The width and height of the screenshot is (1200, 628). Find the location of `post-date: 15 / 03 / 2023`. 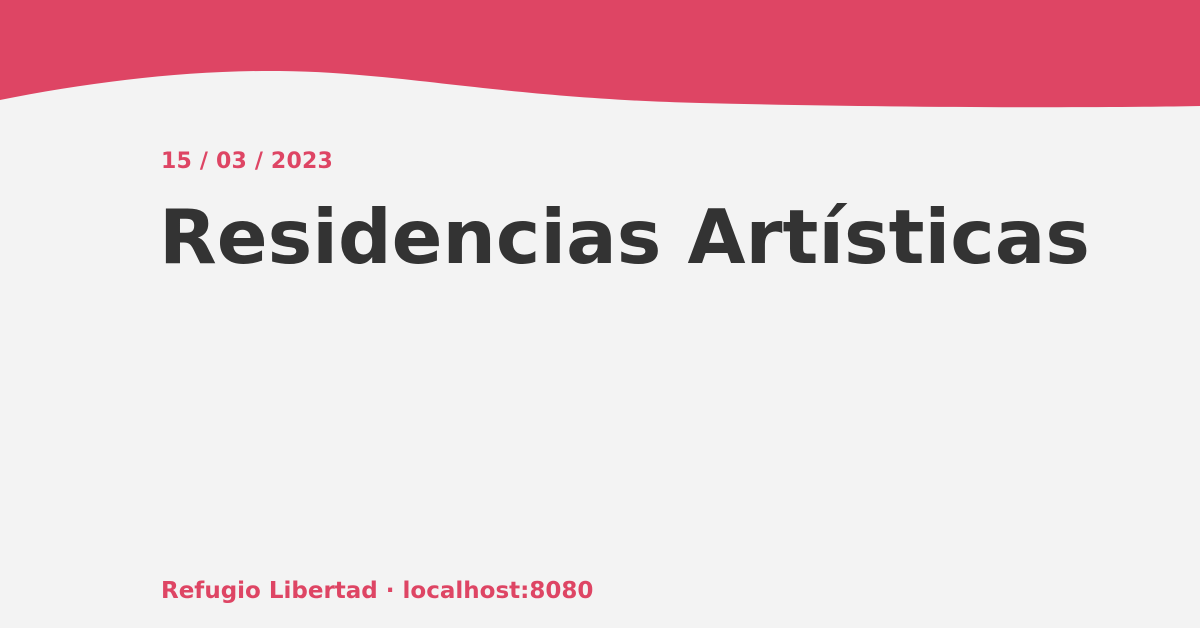

post-date: 15 / 03 / 2023 is located at coordinates (247, 161).